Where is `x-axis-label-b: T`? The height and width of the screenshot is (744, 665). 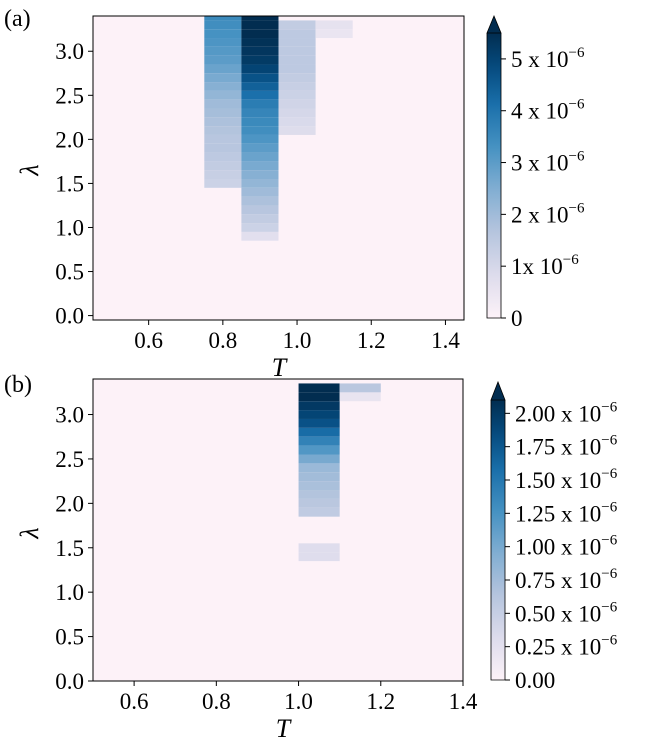
x-axis-label-b: T is located at coordinates (284, 728).